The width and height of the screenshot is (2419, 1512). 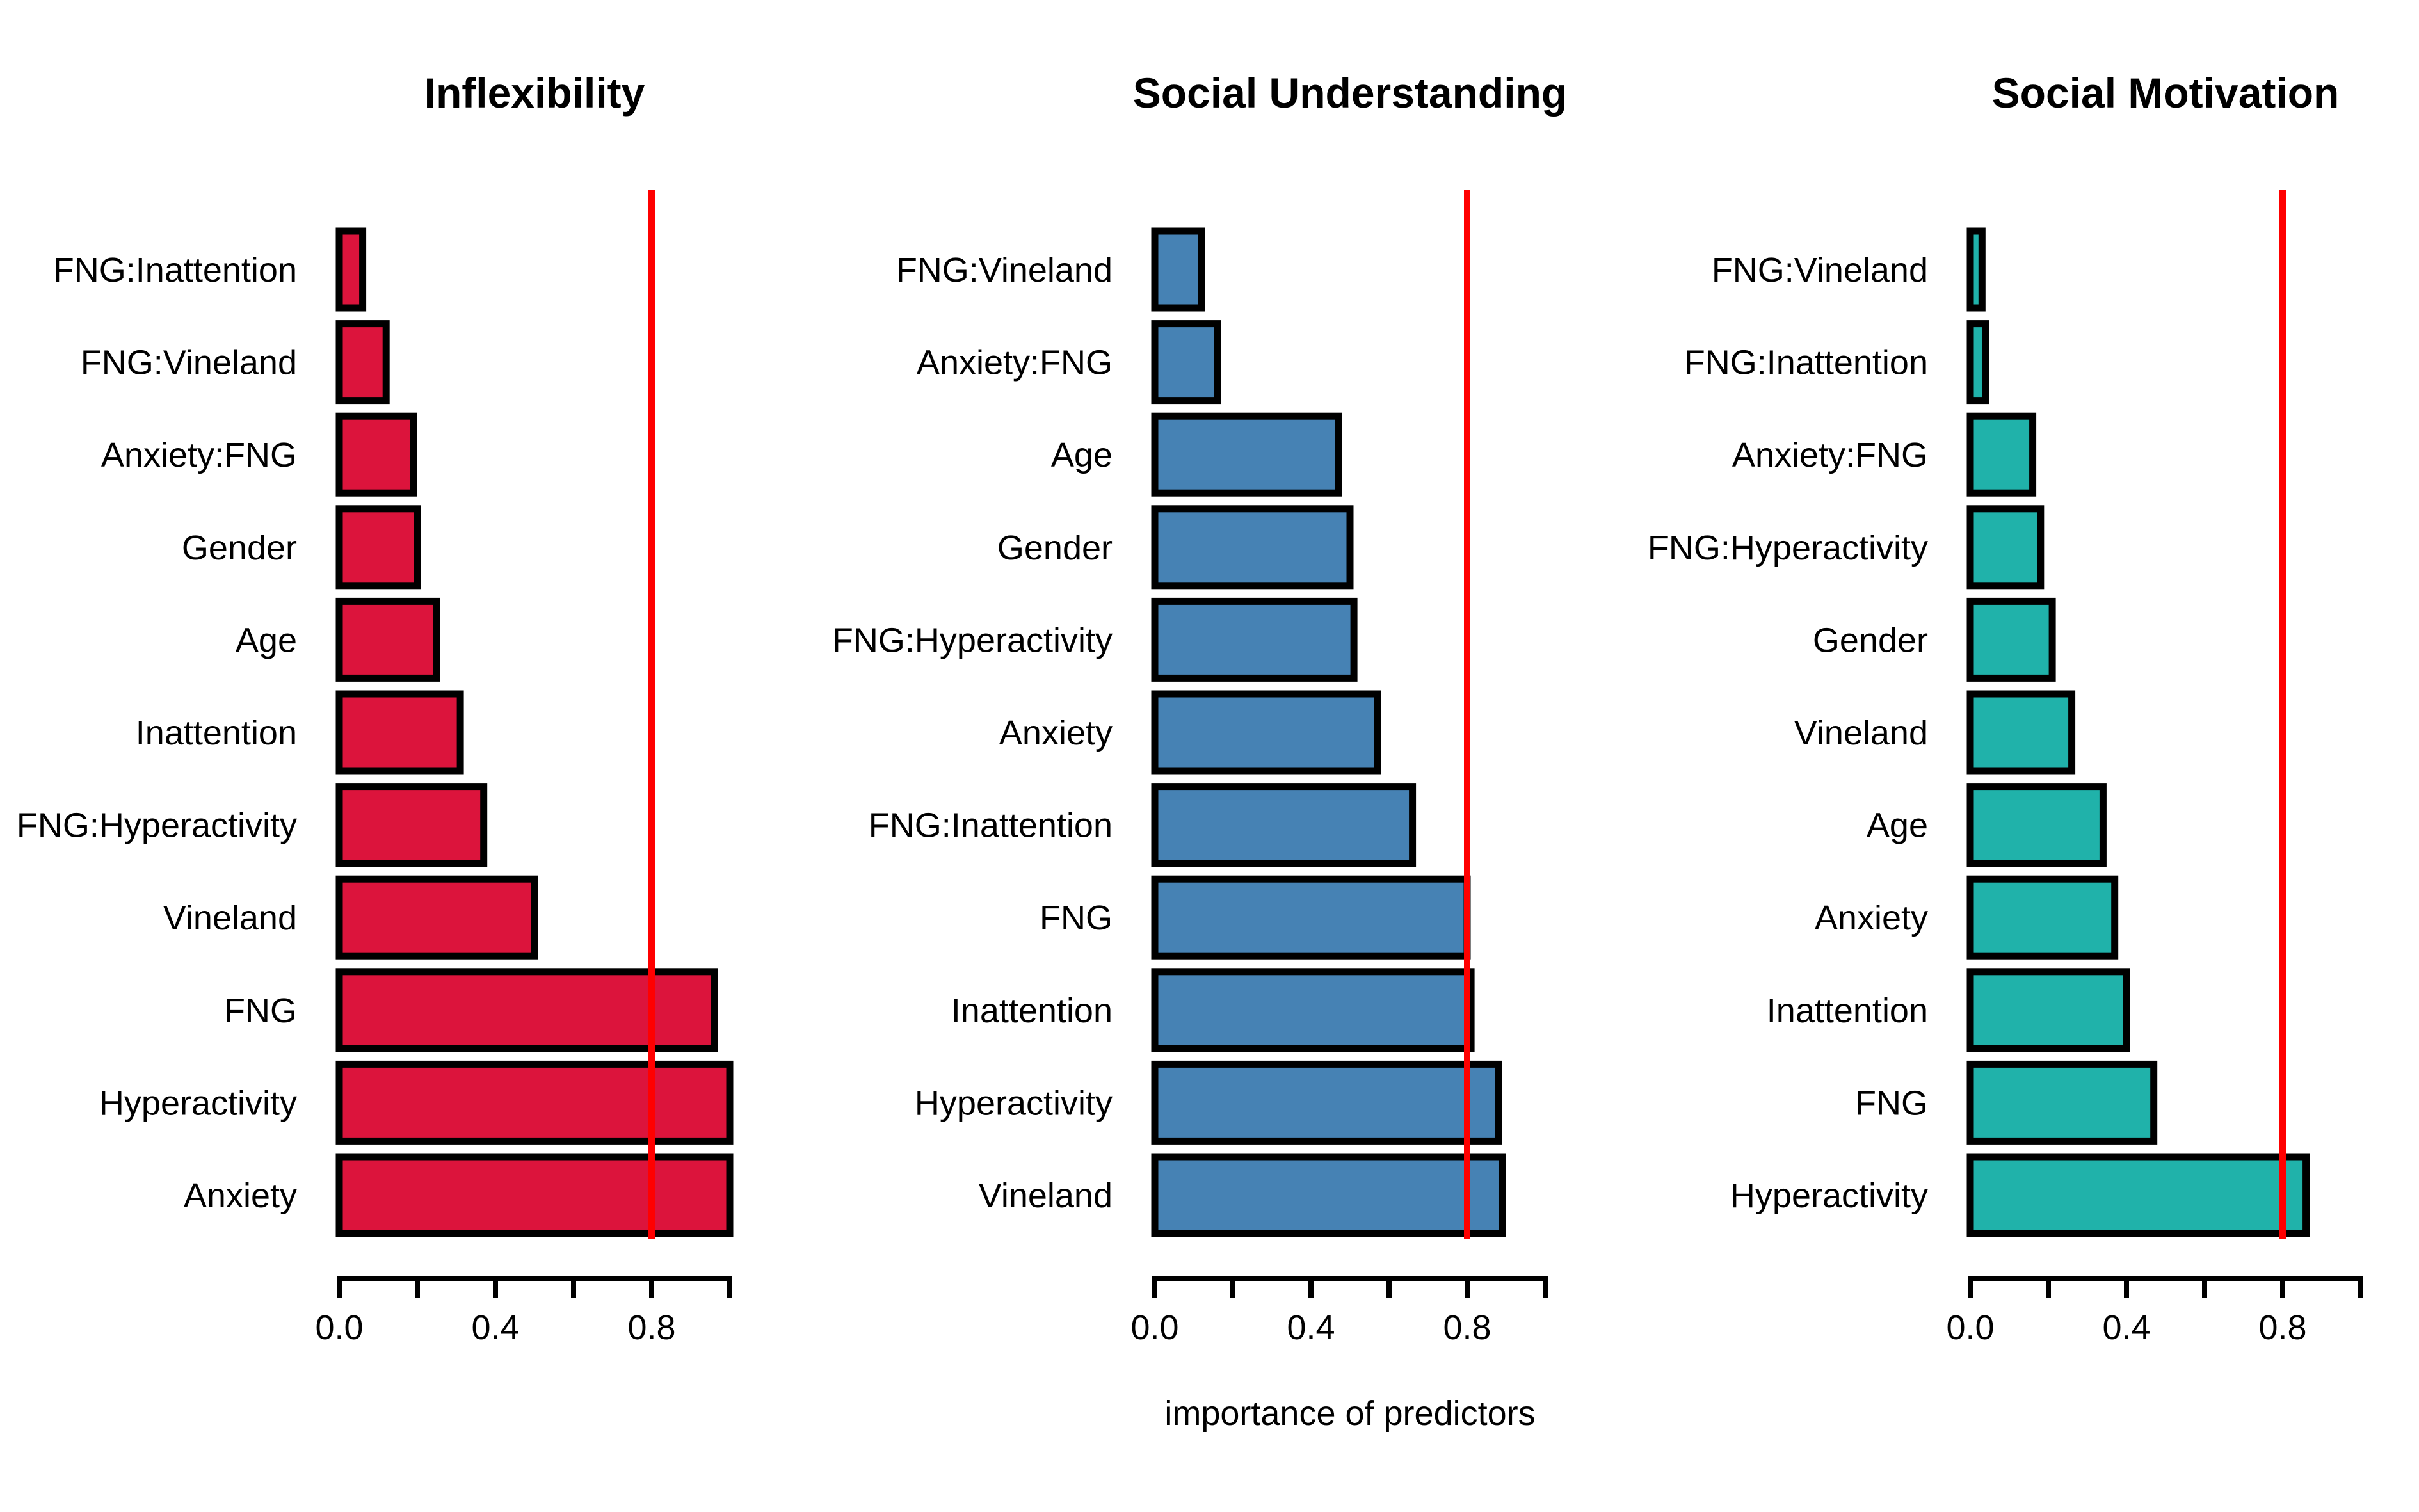 I want to click on panel-title: Inflexibility, so click(x=534, y=93).